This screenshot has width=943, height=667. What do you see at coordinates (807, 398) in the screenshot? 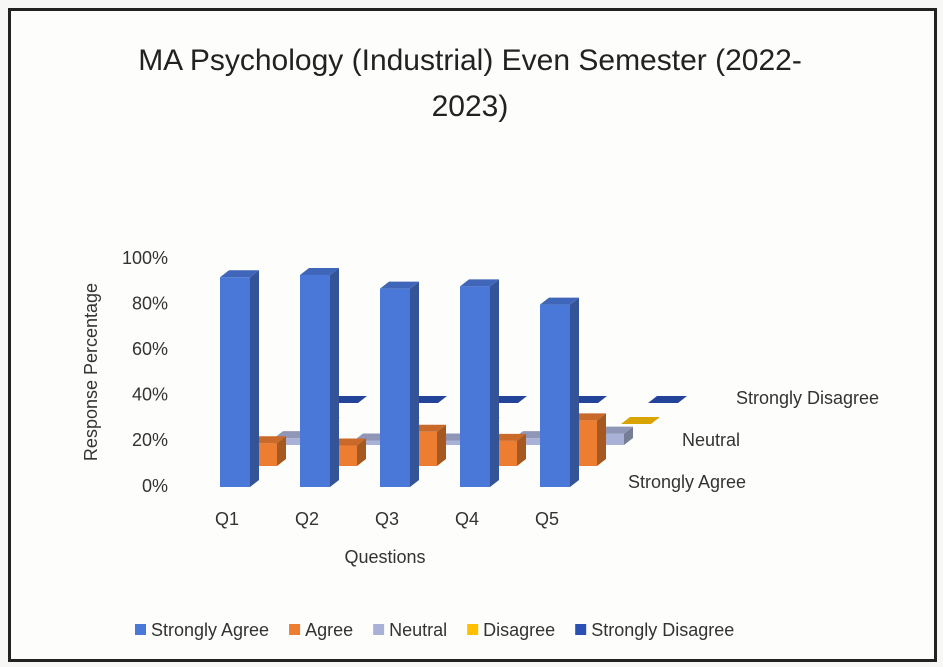
I see `depth-axis-label: Strongly Disagree` at bounding box center [807, 398].